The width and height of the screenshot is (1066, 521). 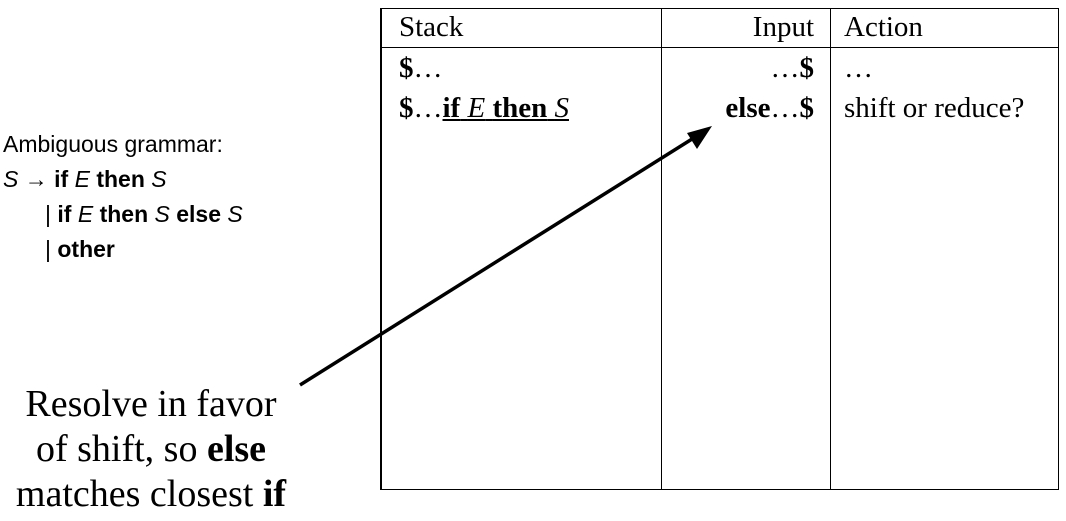 What do you see at coordinates (406, 68) in the screenshot?
I see `row1-stack-dollar: $` at bounding box center [406, 68].